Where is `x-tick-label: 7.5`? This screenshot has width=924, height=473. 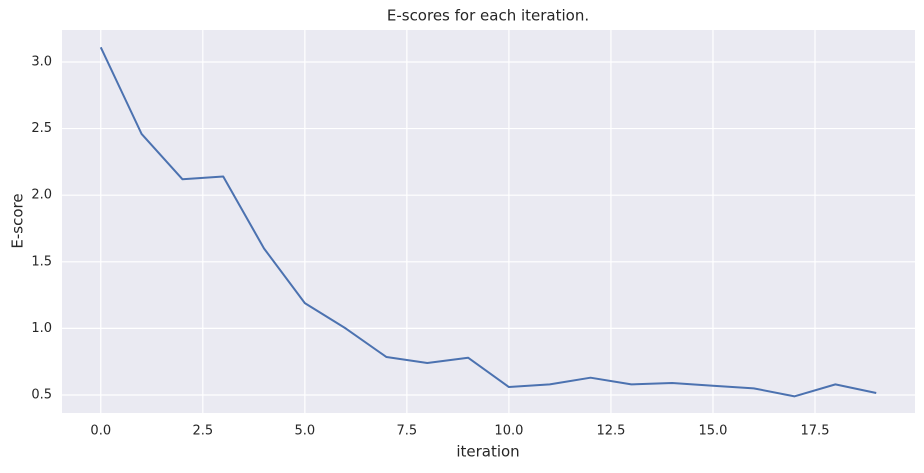 x-tick-label: 7.5 is located at coordinates (407, 431).